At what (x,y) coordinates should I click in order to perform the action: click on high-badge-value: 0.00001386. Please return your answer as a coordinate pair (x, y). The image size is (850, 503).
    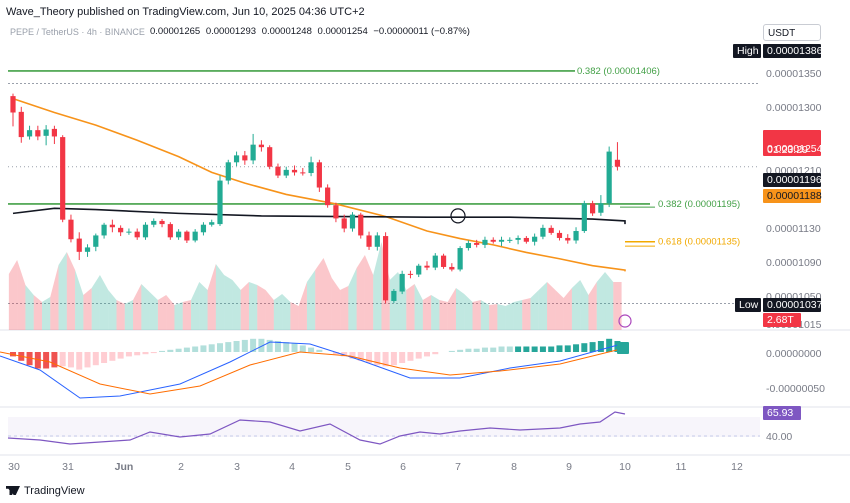
    Looking at the image, I should click on (795, 51).